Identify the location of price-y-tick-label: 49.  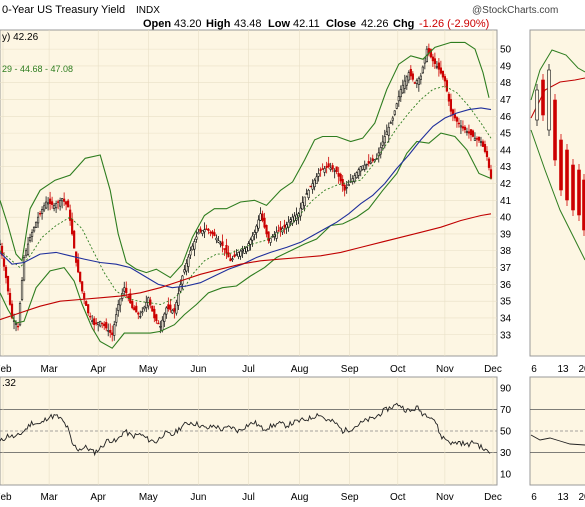
(506, 66).